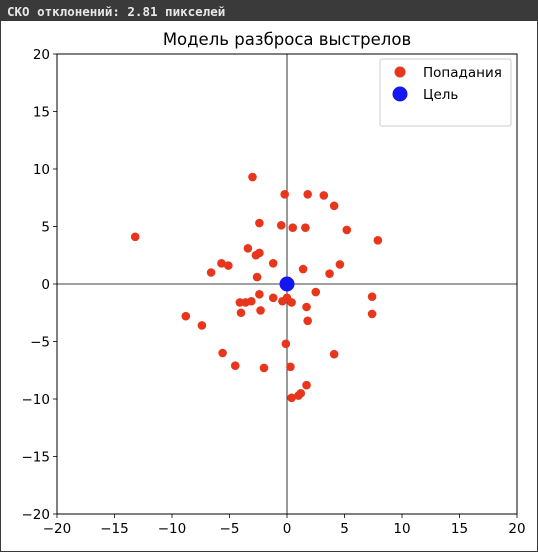  What do you see at coordinates (41, 113) in the screenshot?
I see `y-tick-label: 15` at bounding box center [41, 113].